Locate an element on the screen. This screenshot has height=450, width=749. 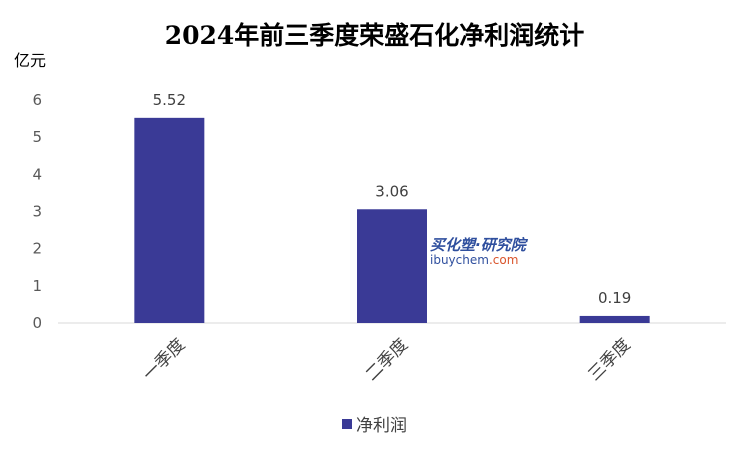
y-tick-label: 2 is located at coordinates (37, 249).